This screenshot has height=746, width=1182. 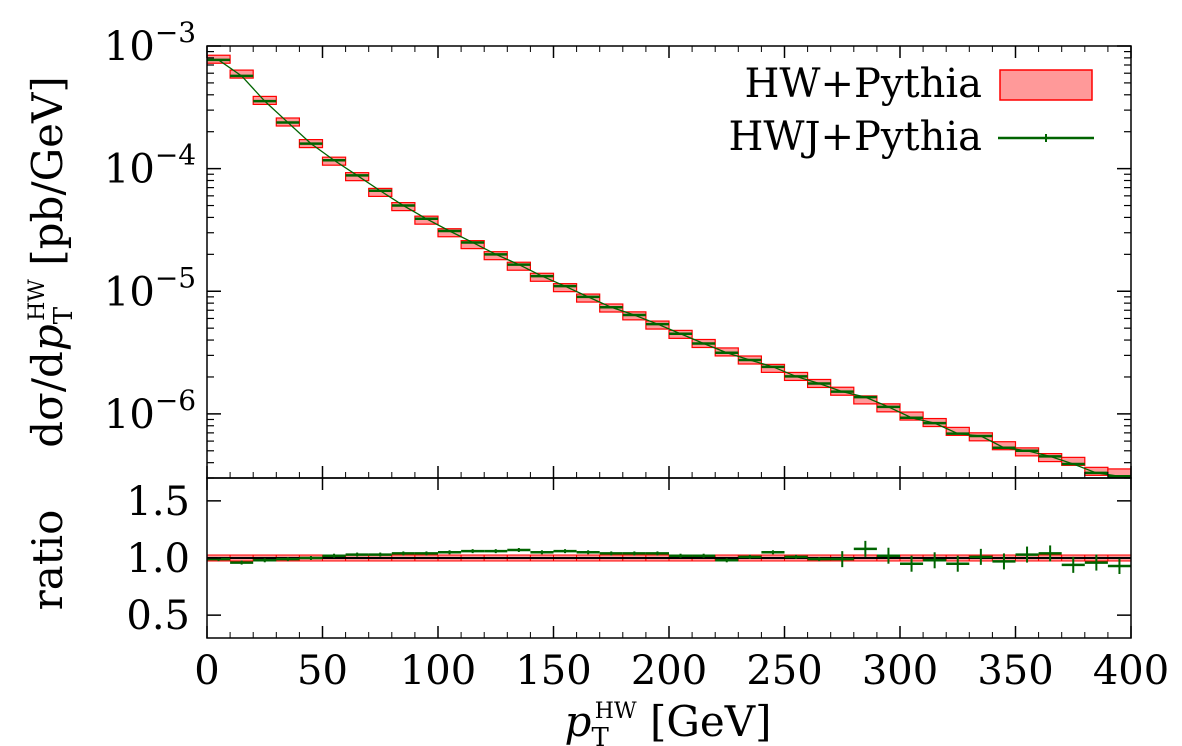 What do you see at coordinates (158, 616) in the screenshot?
I see `ratio-y-tick-label: 0.5` at bounding box center [158, 616].